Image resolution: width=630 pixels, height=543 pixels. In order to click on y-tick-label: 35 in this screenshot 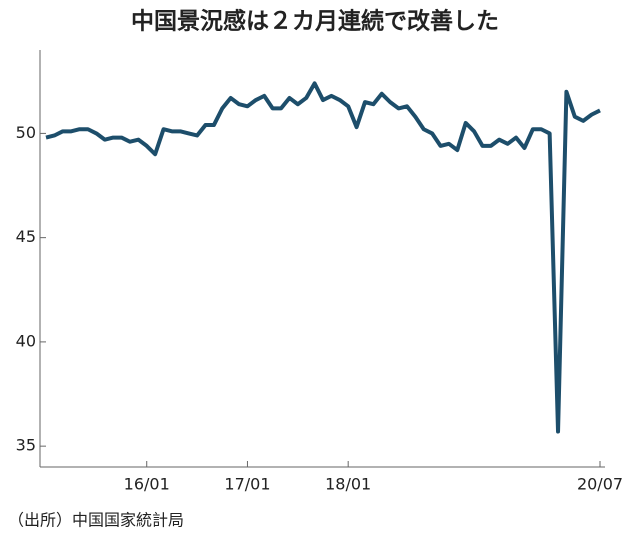, I will do `click(26, 445)`.